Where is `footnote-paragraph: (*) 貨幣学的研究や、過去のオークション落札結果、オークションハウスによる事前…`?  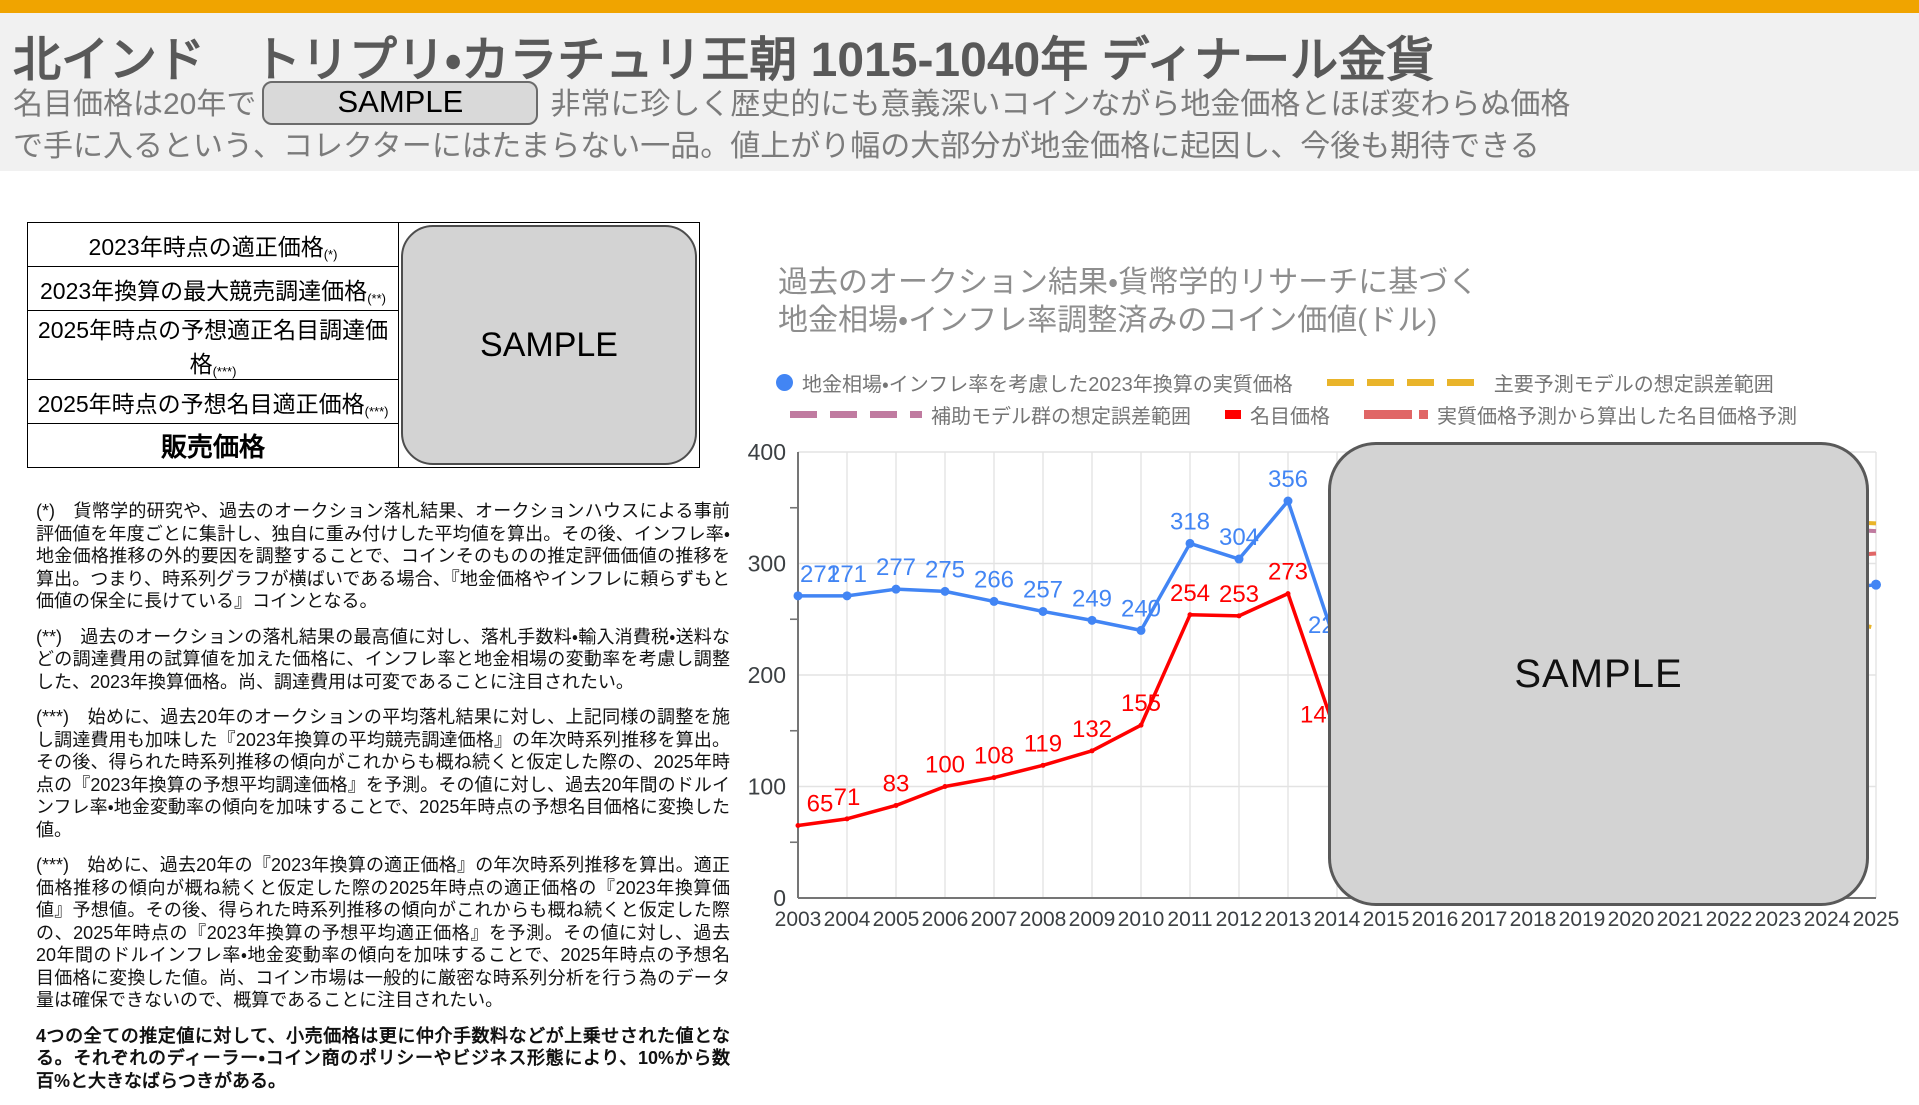
footnote-paragraph: (*) 貨幣学的研究や、過去のオークション落札結果、オークションハウスによる事前… is located at coordinates (383, 556).